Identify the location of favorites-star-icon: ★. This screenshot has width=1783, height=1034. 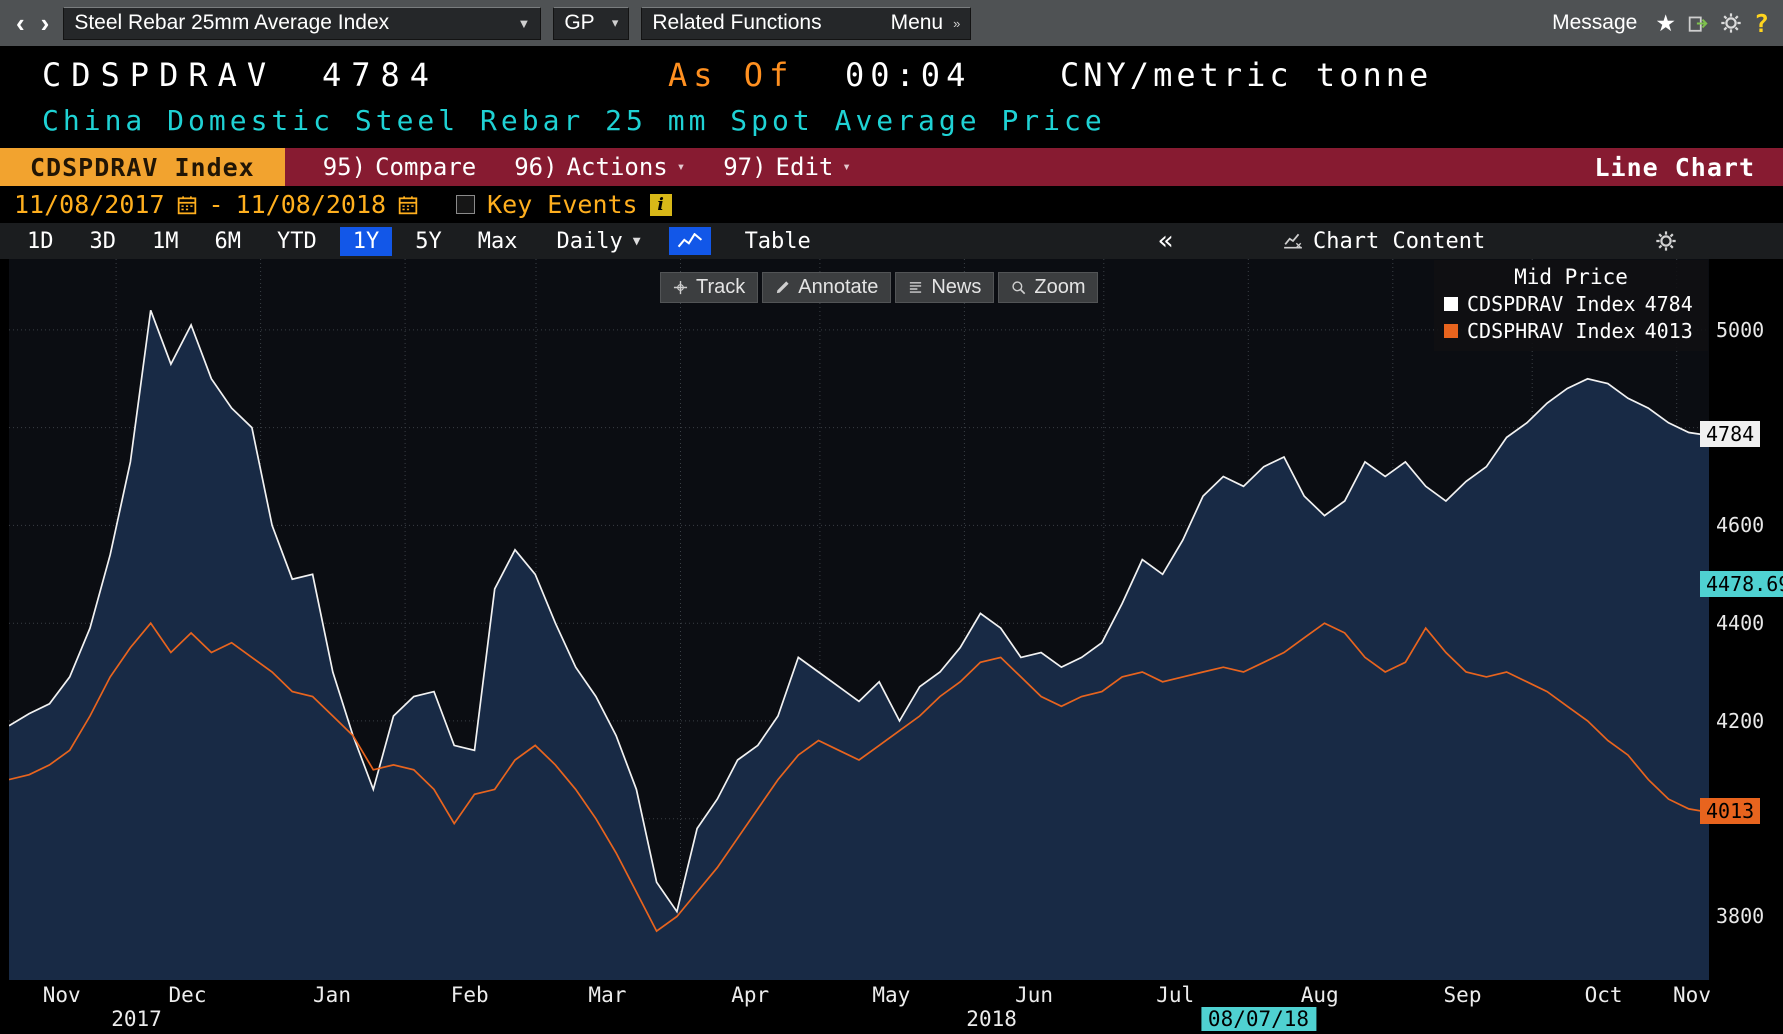
(1665, 22).